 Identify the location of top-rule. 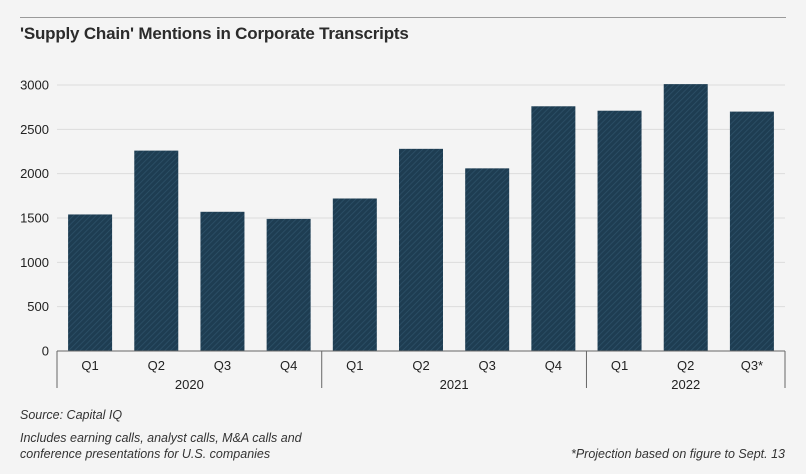
(403, 17).